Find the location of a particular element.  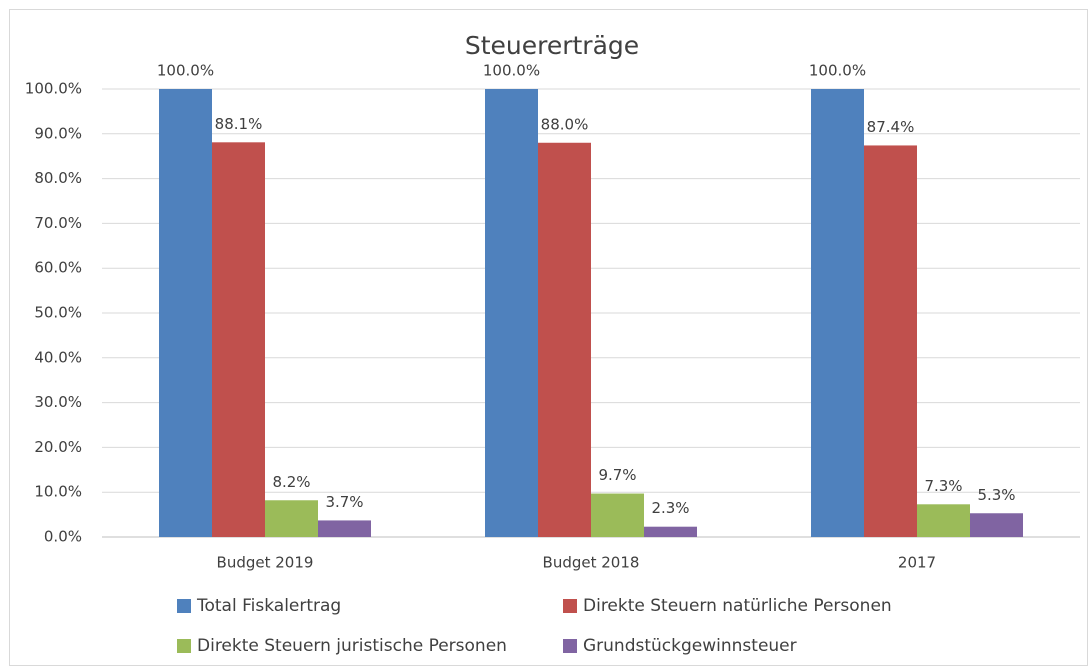

y-tick-label: 20.0% is located at coordinates (58, 447).